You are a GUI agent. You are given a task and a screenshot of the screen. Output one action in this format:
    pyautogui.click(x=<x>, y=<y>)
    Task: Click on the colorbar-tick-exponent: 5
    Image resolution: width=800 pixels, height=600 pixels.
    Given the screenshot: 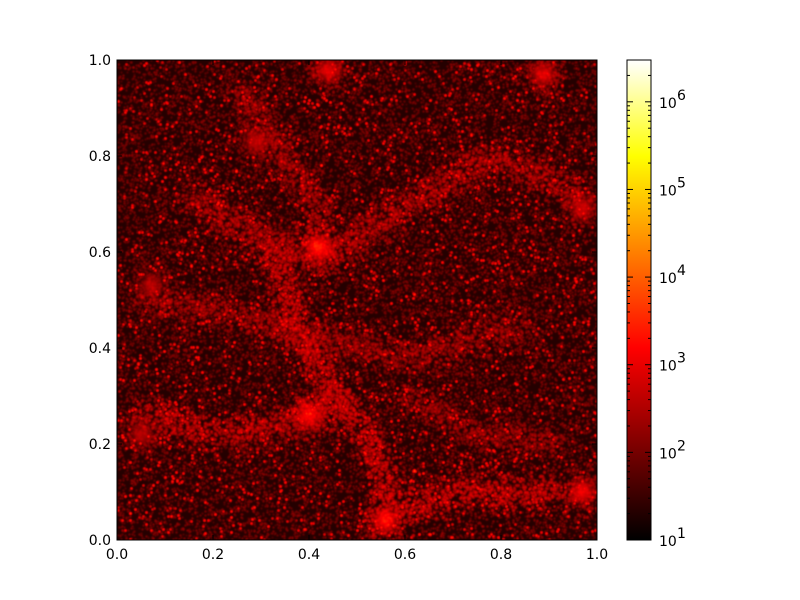 What is the action you would take?
    pyautogui.click(x=681, y=183)
    